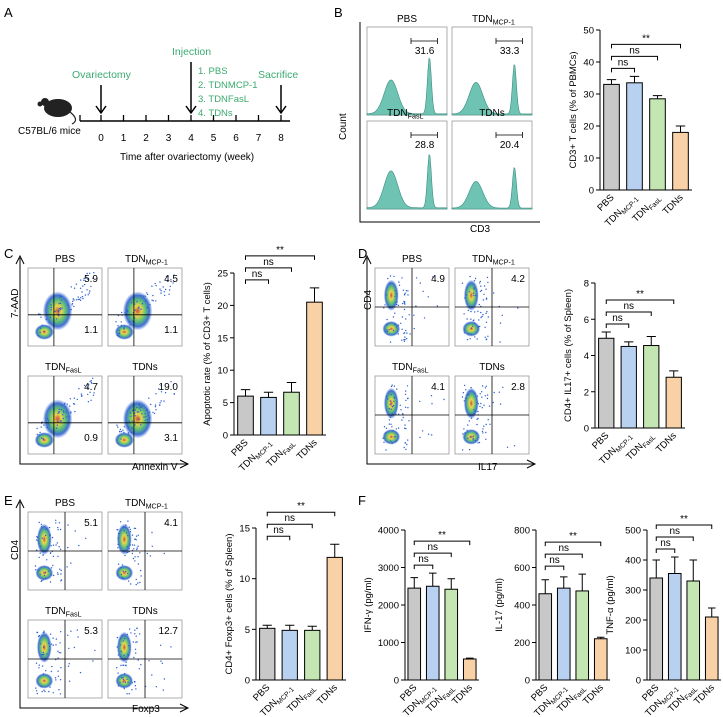 This screenshot has width=723, height=717. I want to click on dotplot-axes, so click(103, 361).